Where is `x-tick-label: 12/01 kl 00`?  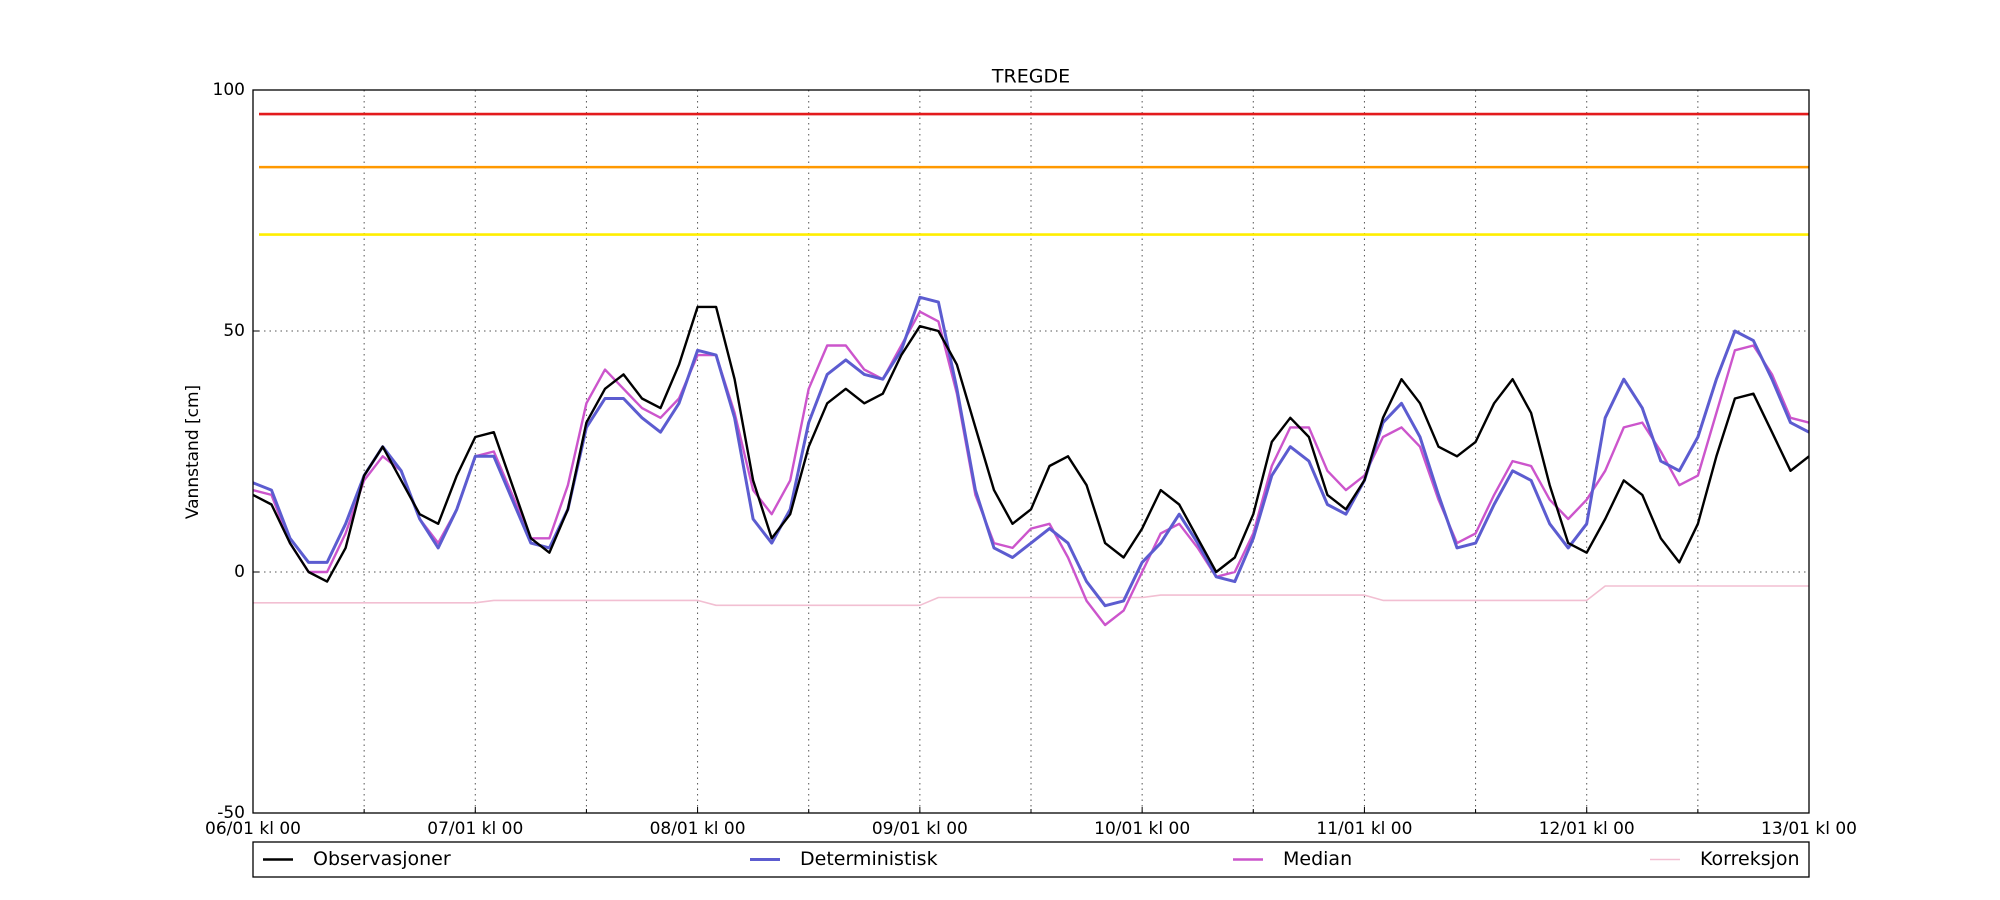 x-tick-label: 12/01 kl 00 is located at coordinates (1587, 829).